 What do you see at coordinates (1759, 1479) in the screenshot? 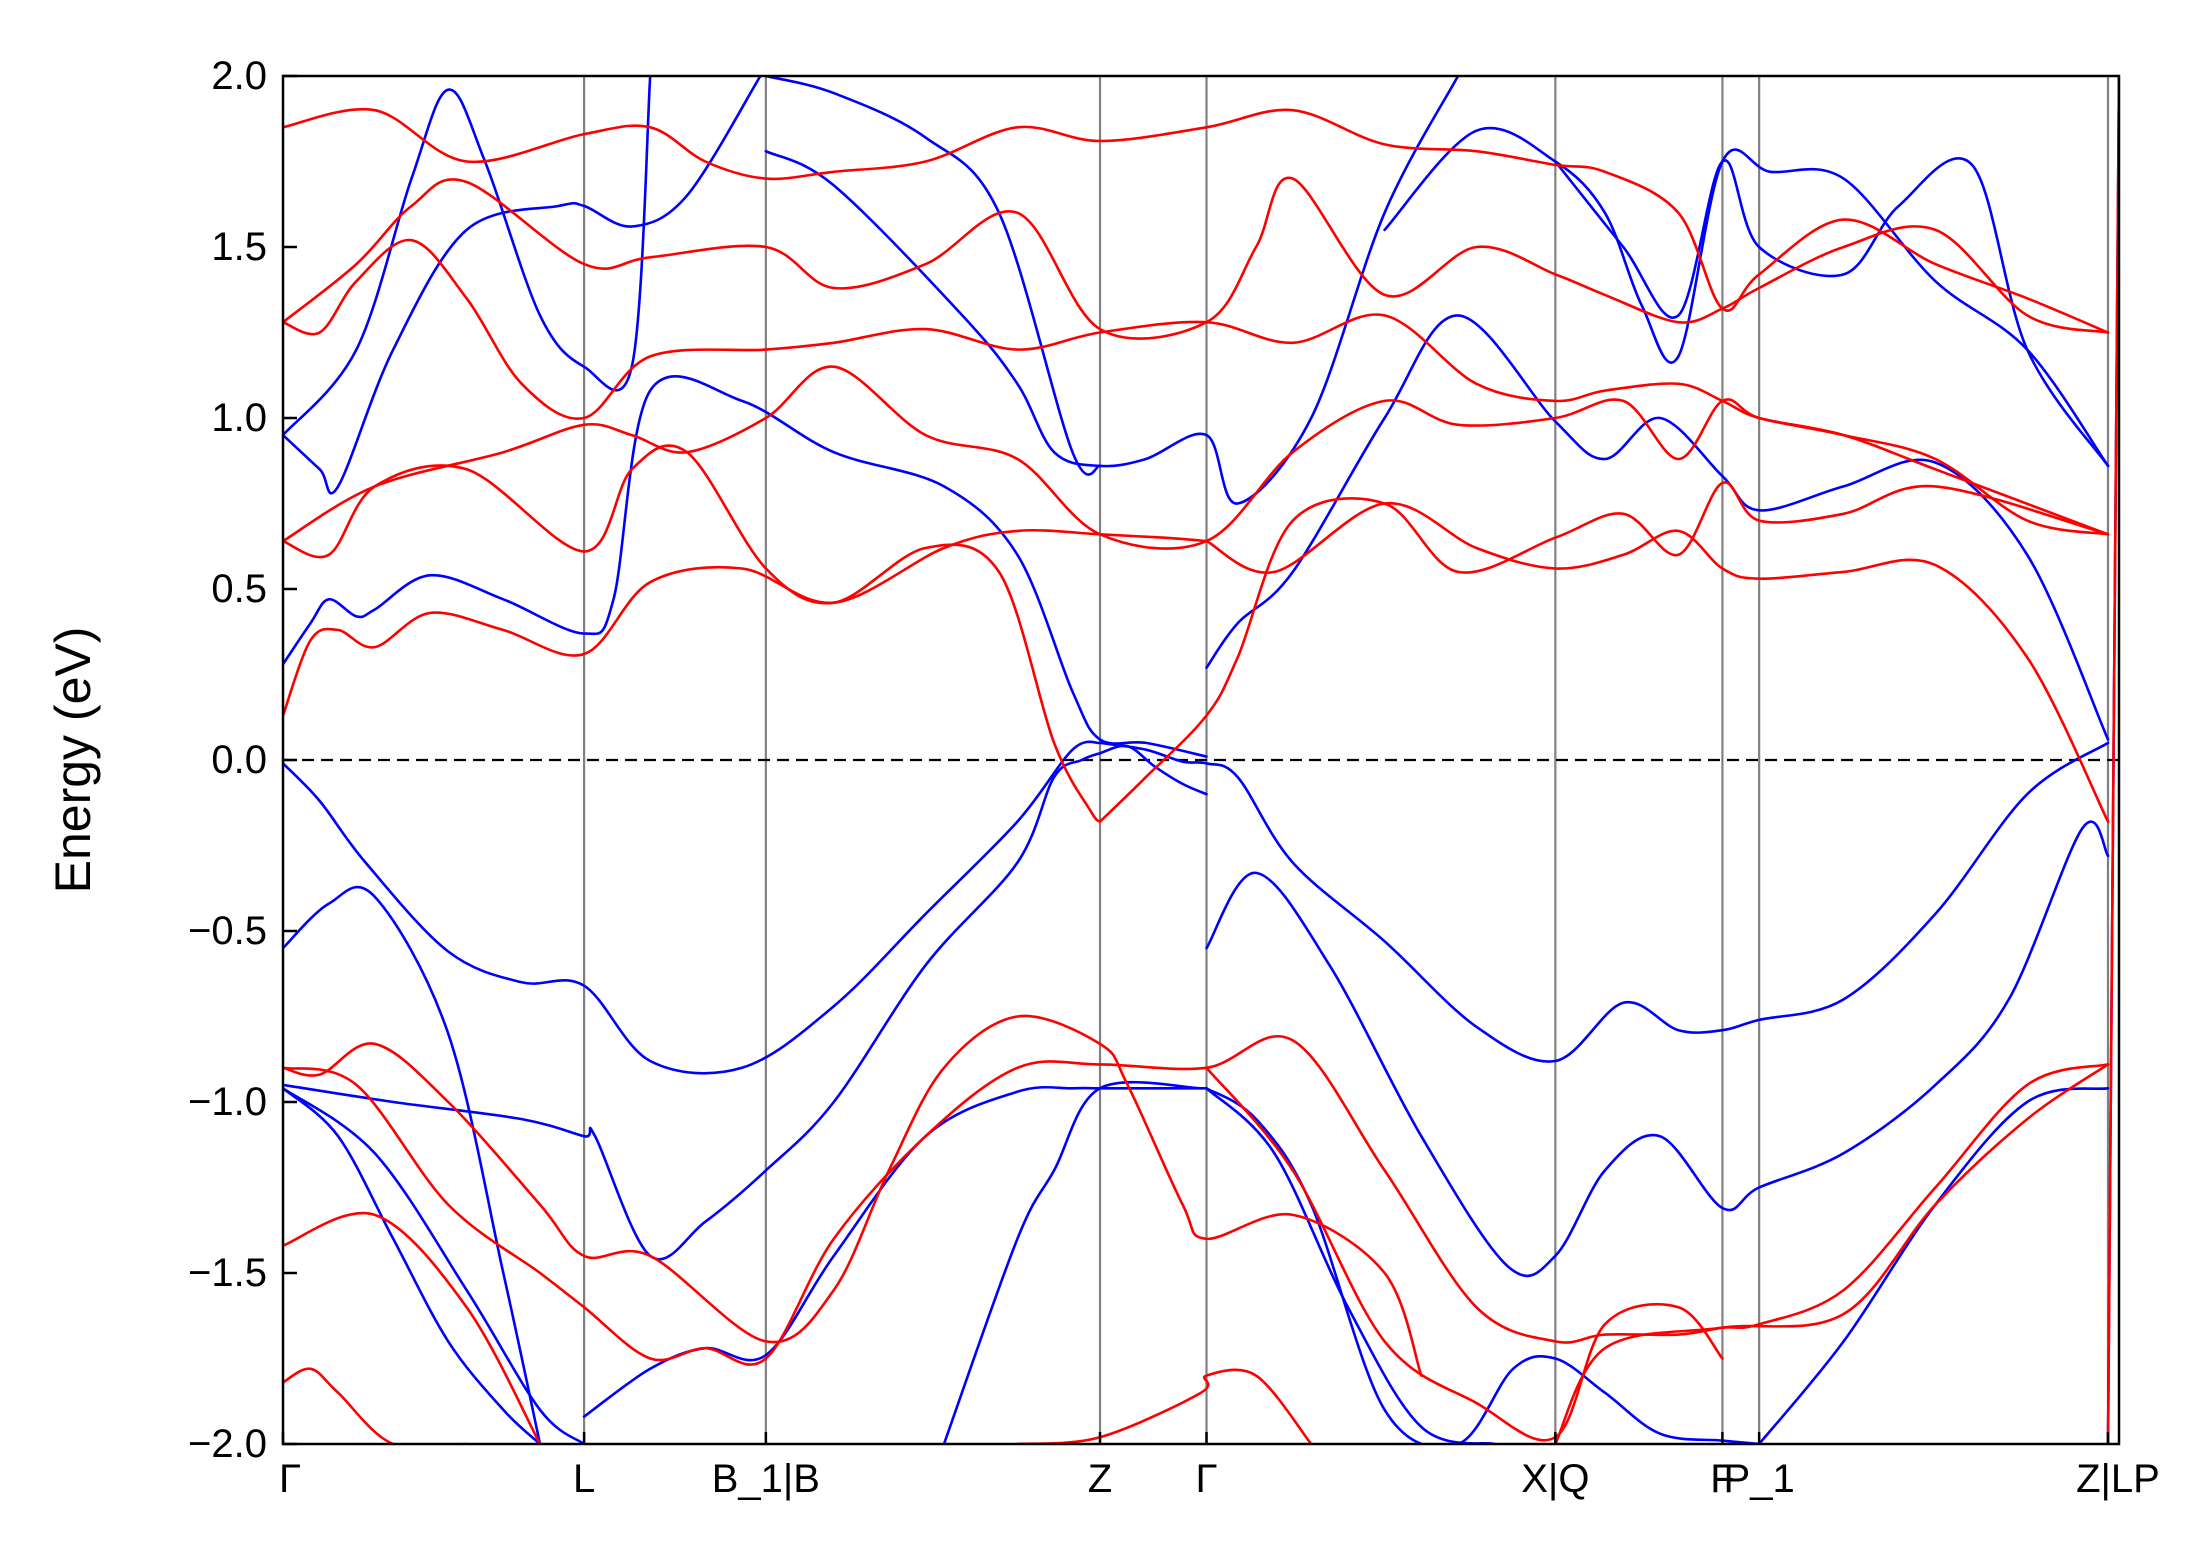
I see `x-tick-label-7: P_1` at bounding box center [1759, 1479].